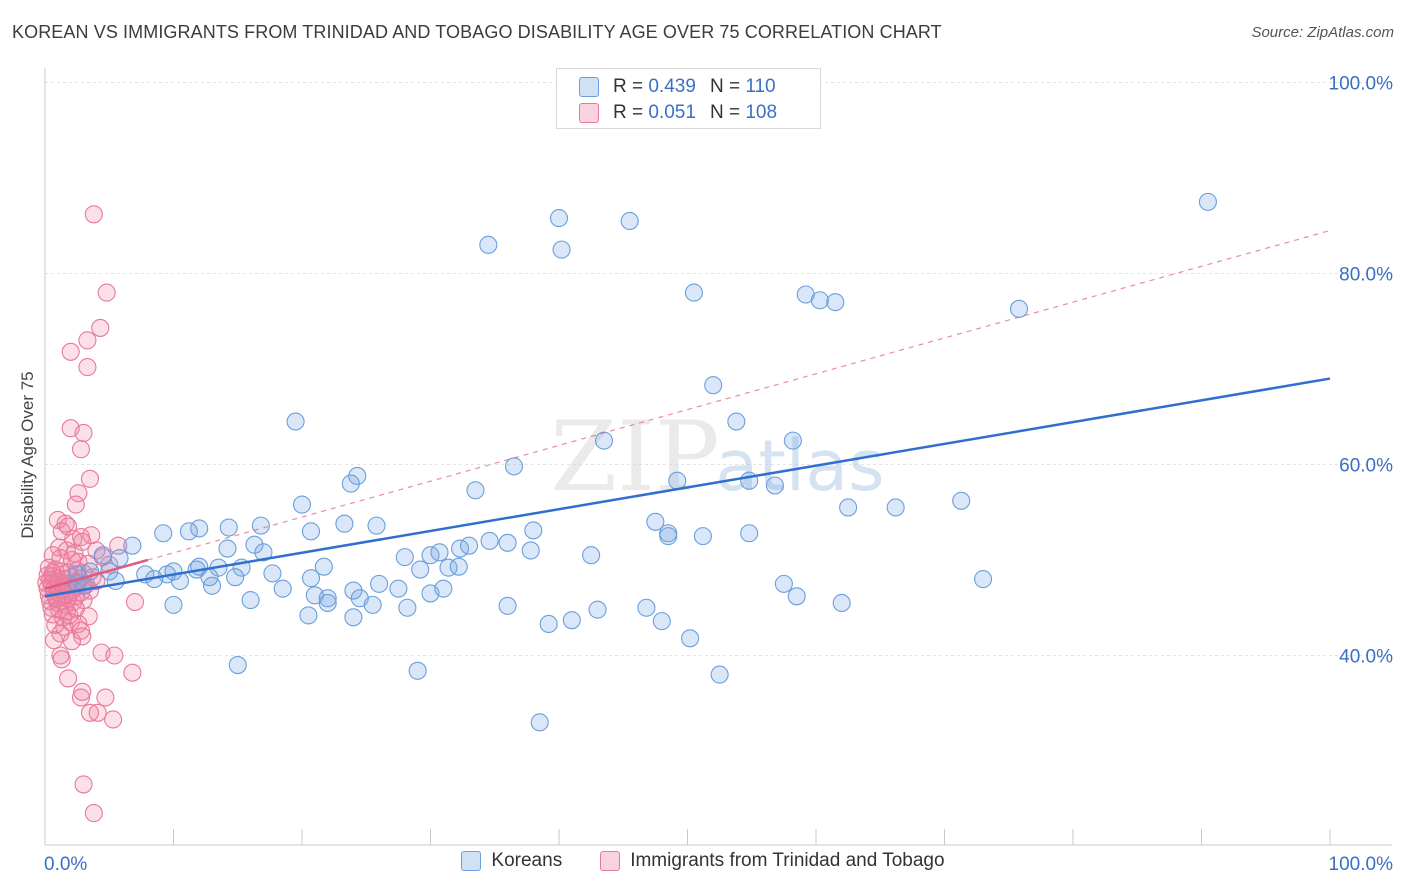 The width and height of the screenshot is (1406, 892). I want to click on legend-swatch-koreans, so click(589, 87).